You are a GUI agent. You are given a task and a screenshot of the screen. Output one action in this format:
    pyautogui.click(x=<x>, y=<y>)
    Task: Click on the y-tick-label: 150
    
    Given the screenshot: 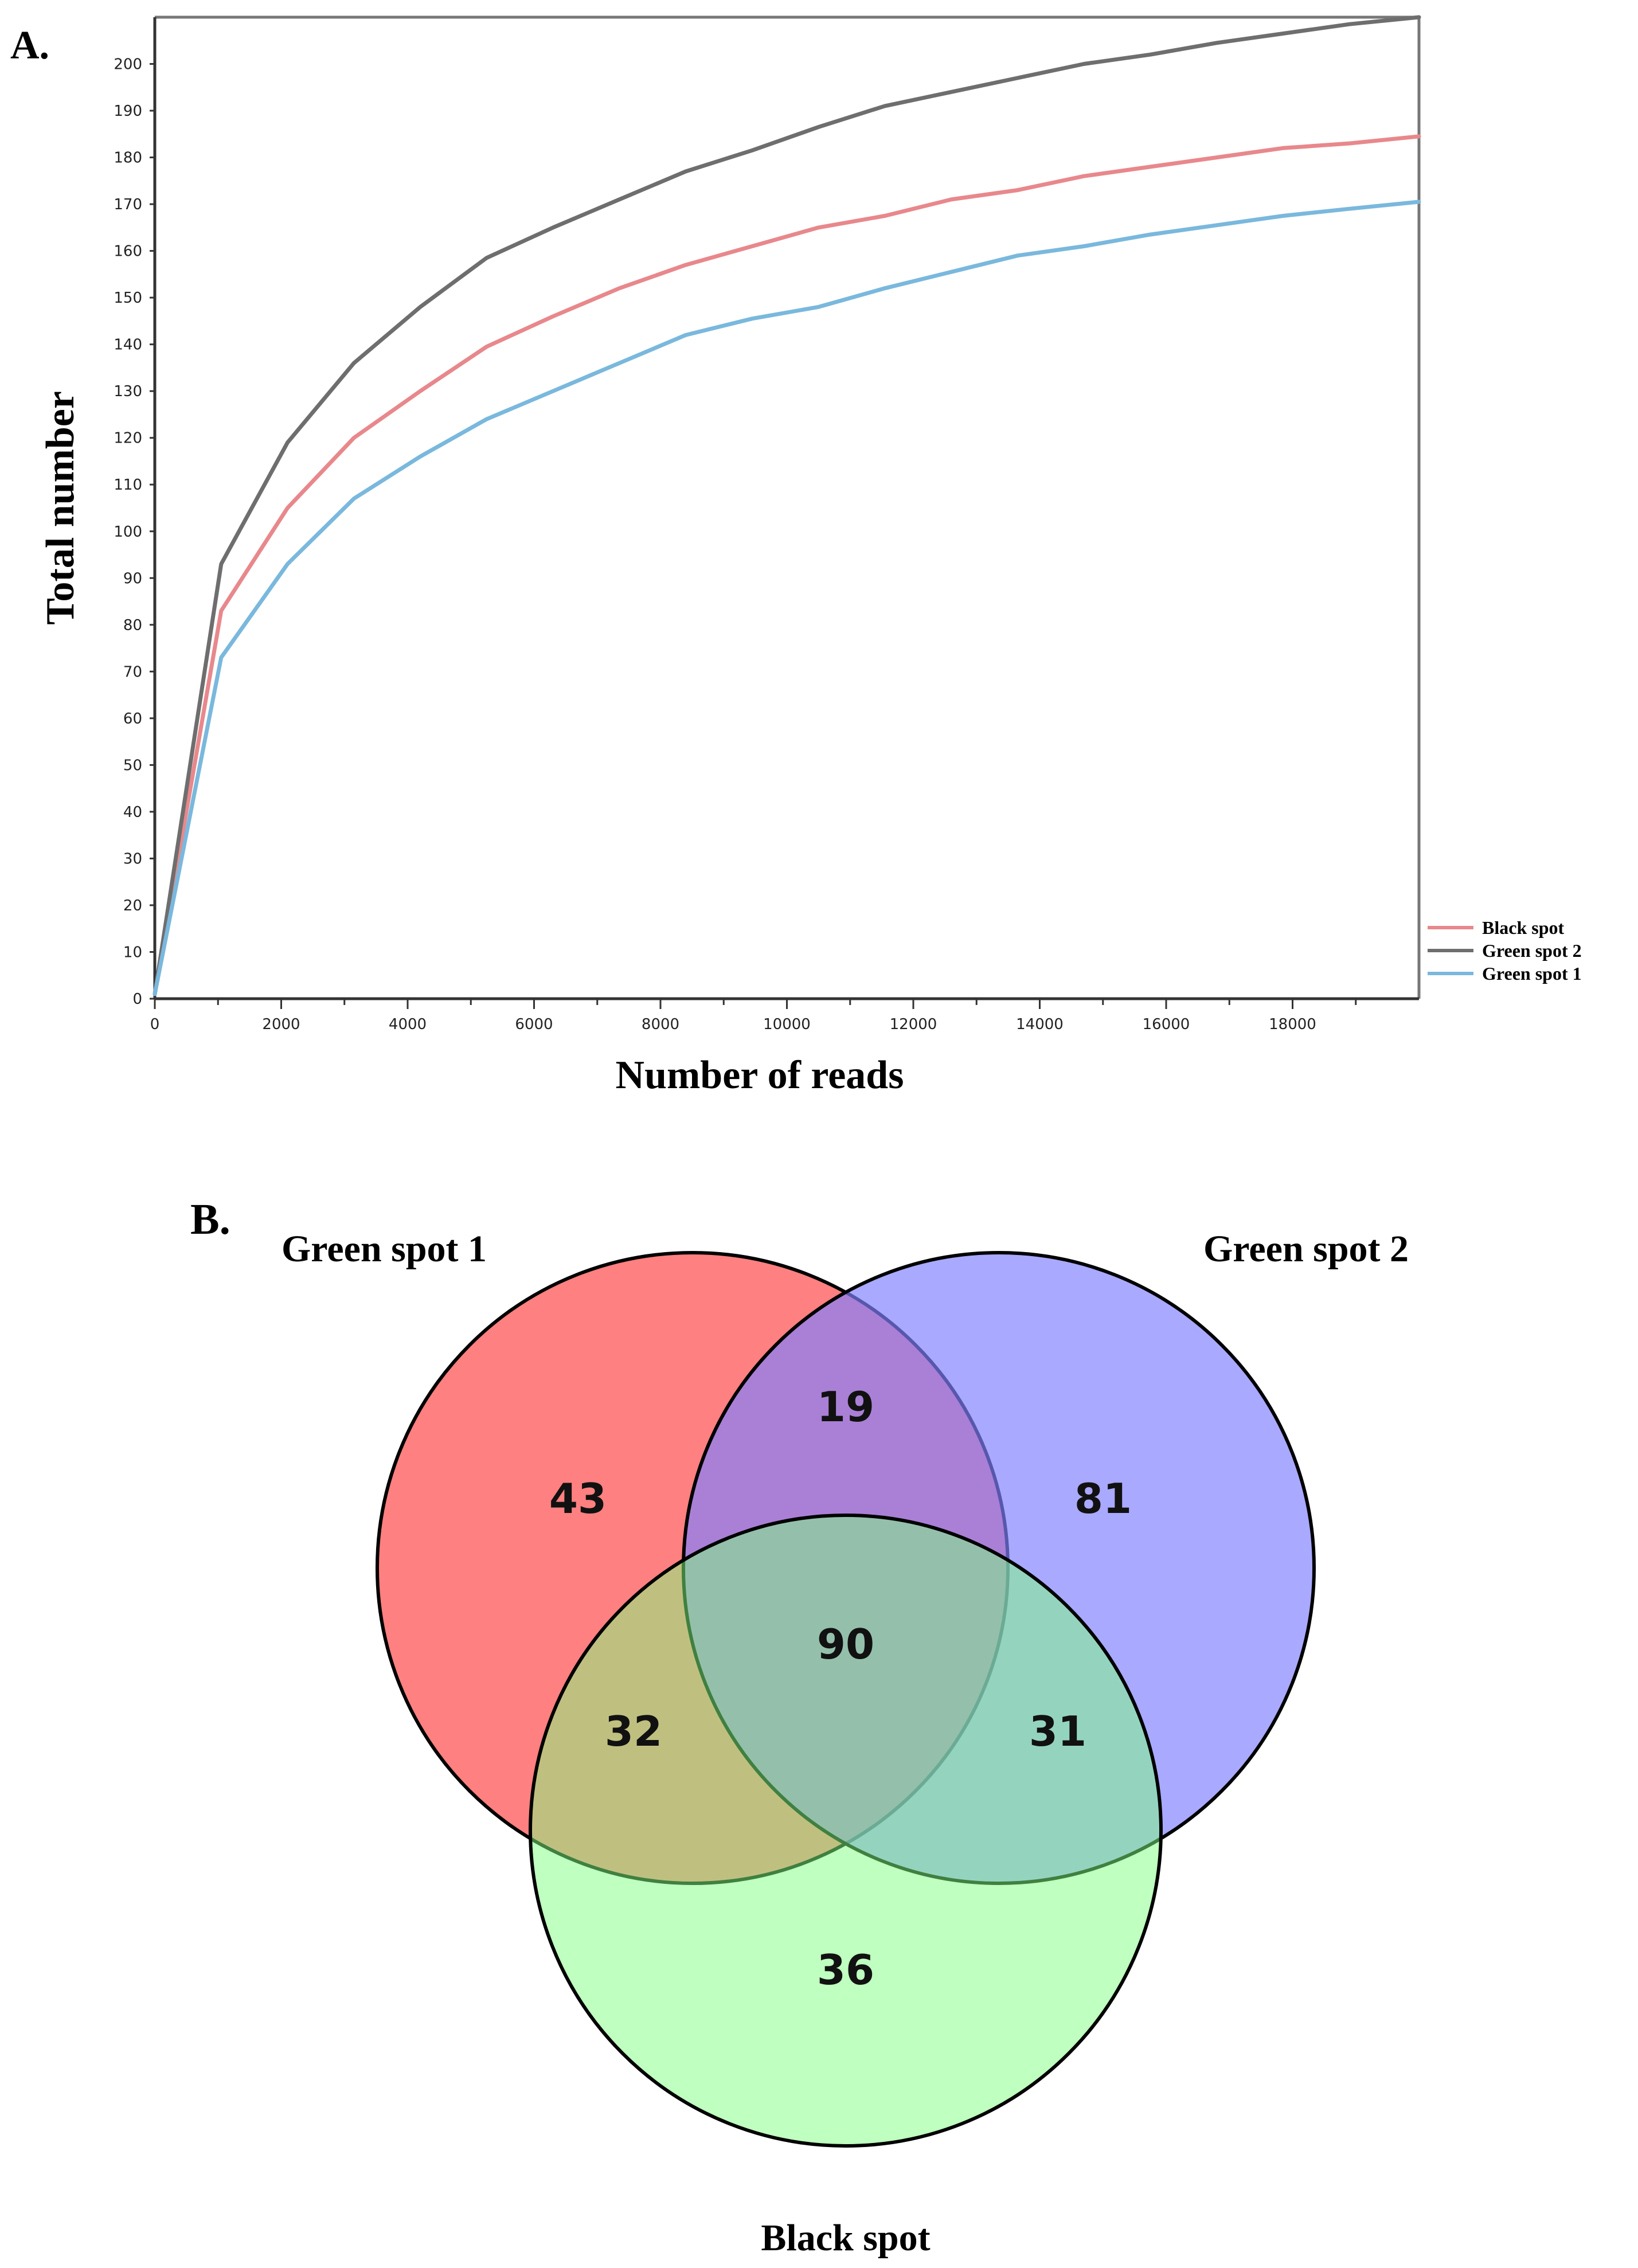 What is the action you would take?
    pyautogui.click(x=128, y=298)
    